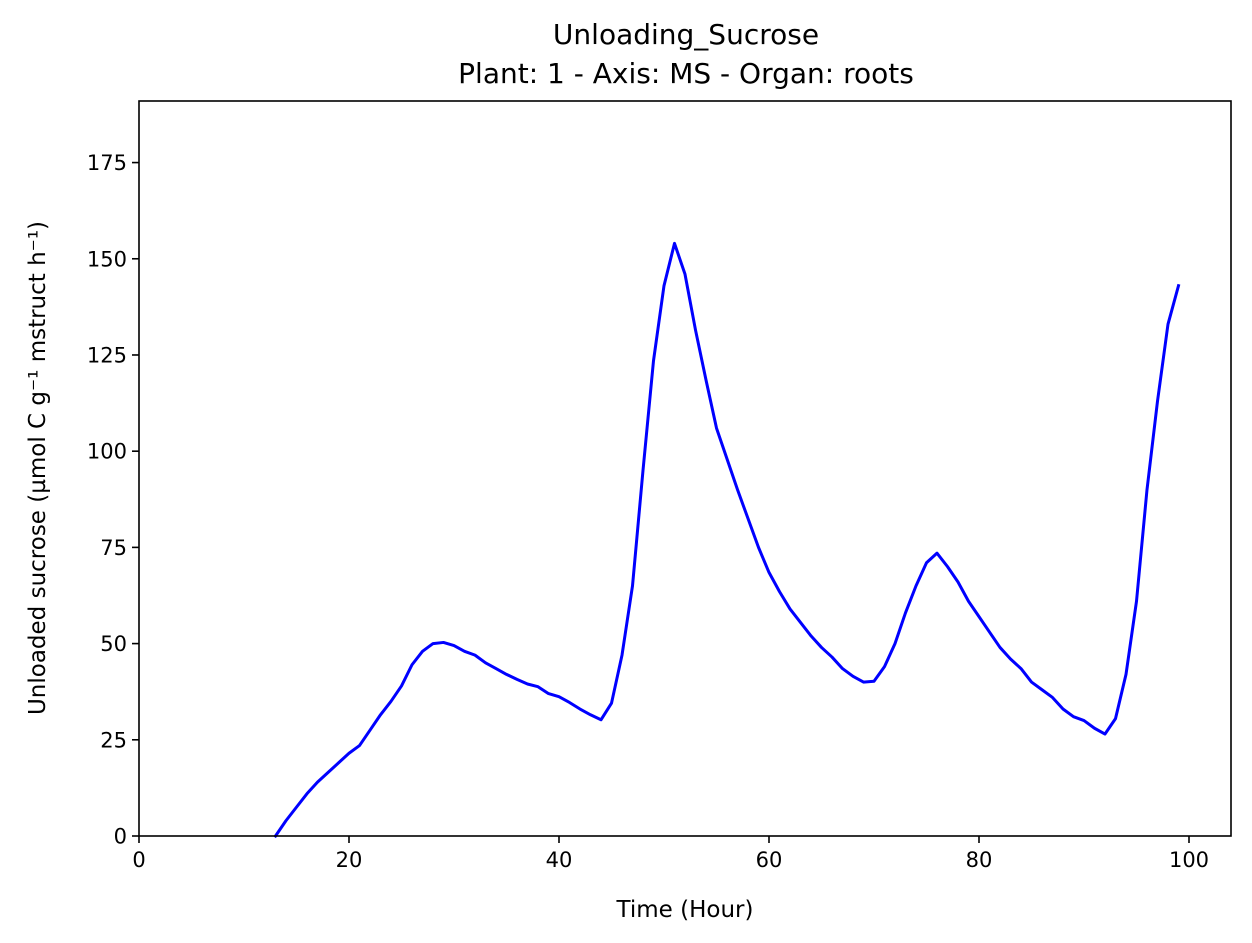  What do you see at coordinates (138, 860) in the screenshot?
I see `x-tick-label: 0` at bounding box center [138, 860].